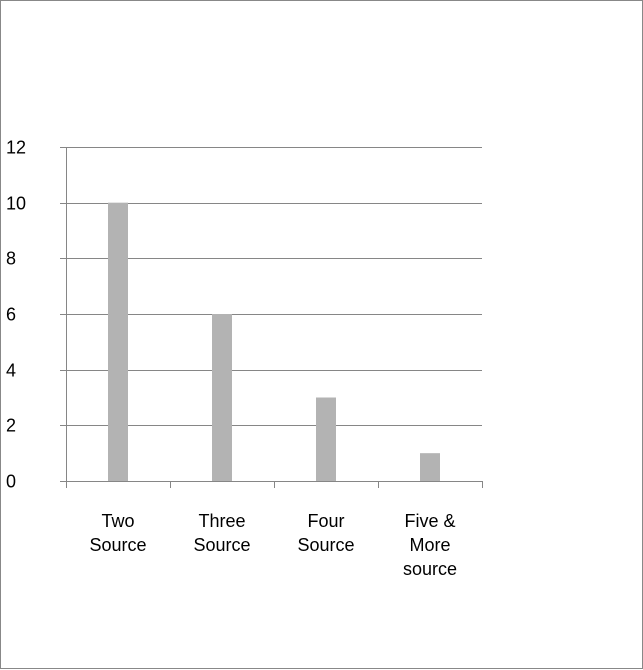  I want to click on x-category-label: Four Source, so click(325, 533).